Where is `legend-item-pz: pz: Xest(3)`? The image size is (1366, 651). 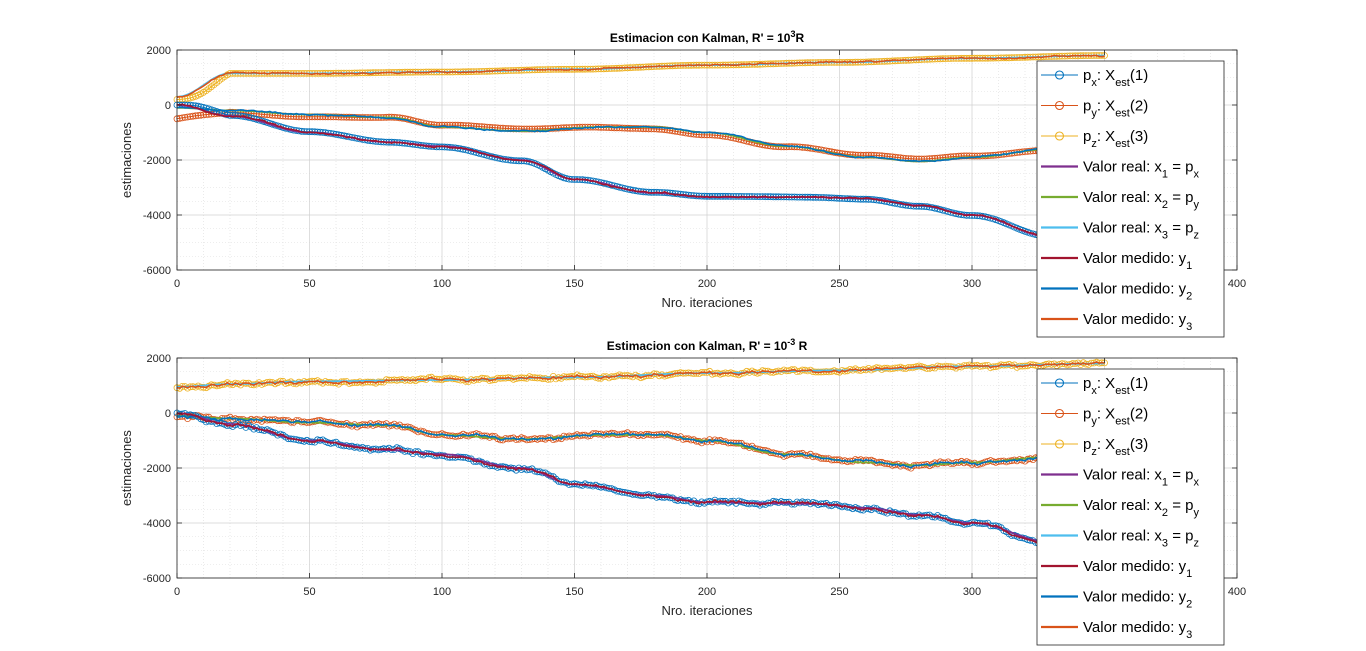
legend-item-pz: pz: Xest(3) is located at coordinates (1094, 447).